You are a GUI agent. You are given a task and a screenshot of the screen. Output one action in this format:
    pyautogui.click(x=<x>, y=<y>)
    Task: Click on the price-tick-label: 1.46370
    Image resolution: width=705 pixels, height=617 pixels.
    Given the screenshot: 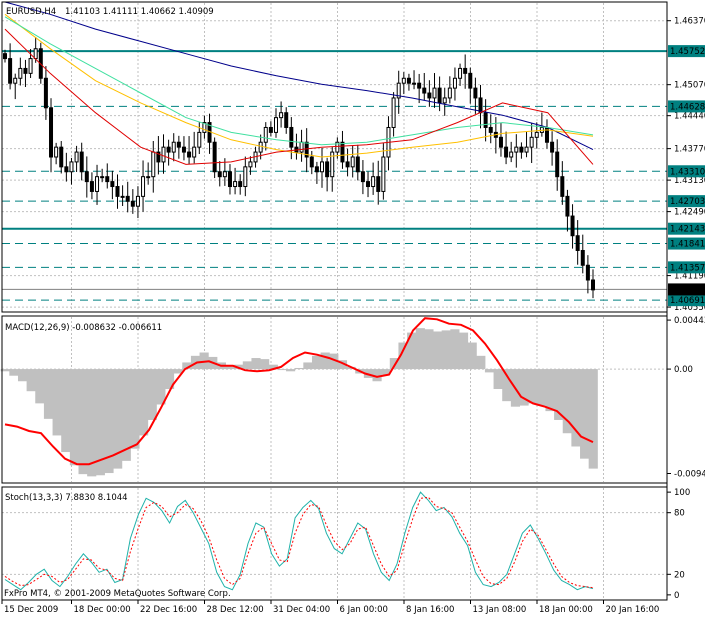 What is the action you would take?
    pyautogui.click(x=689, y=22)
    